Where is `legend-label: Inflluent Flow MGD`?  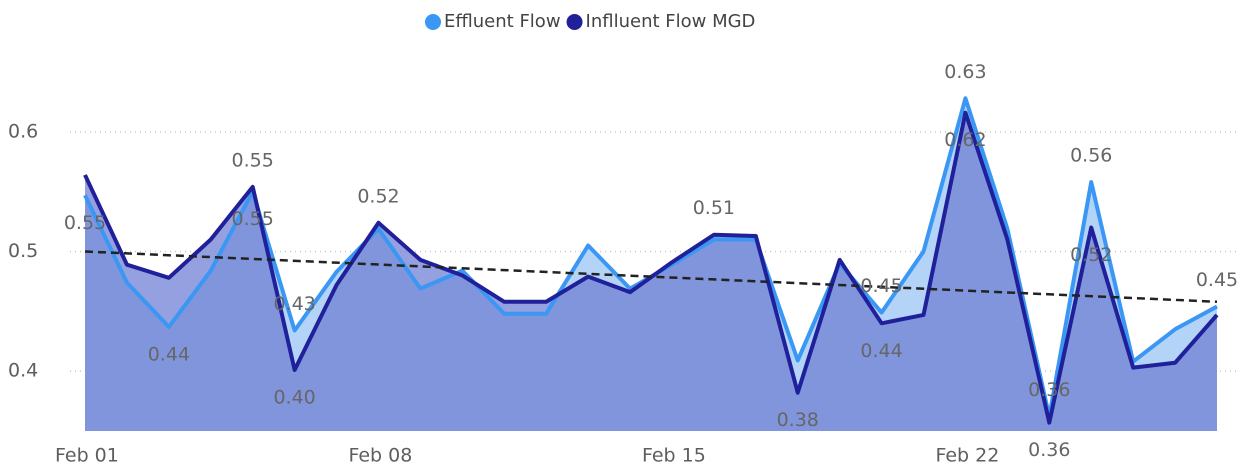
legend-label: Inflluent Flow MGD is located at coordinates (671, 21).